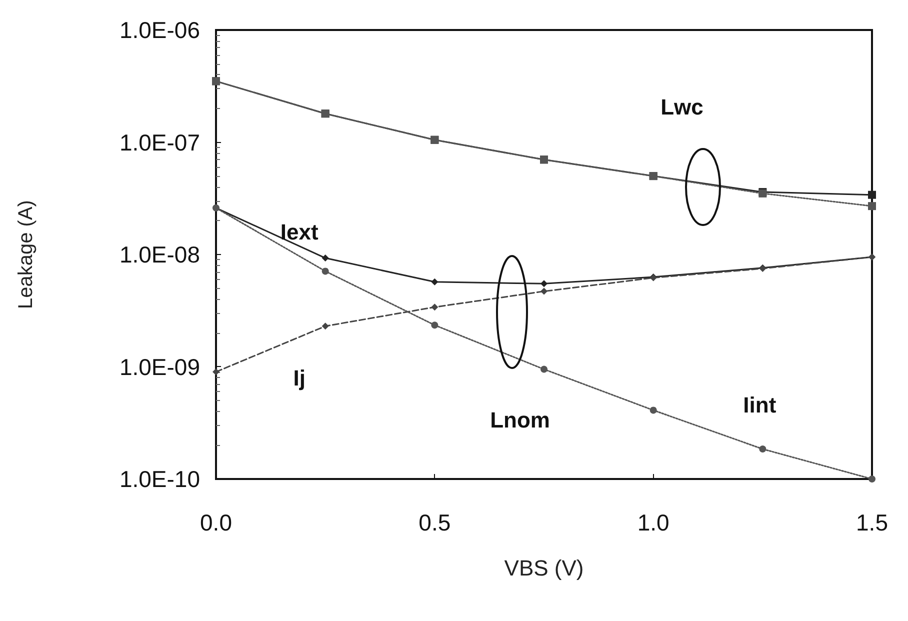  I want to click on x-tick-label: 0.5, so click(434, 523).